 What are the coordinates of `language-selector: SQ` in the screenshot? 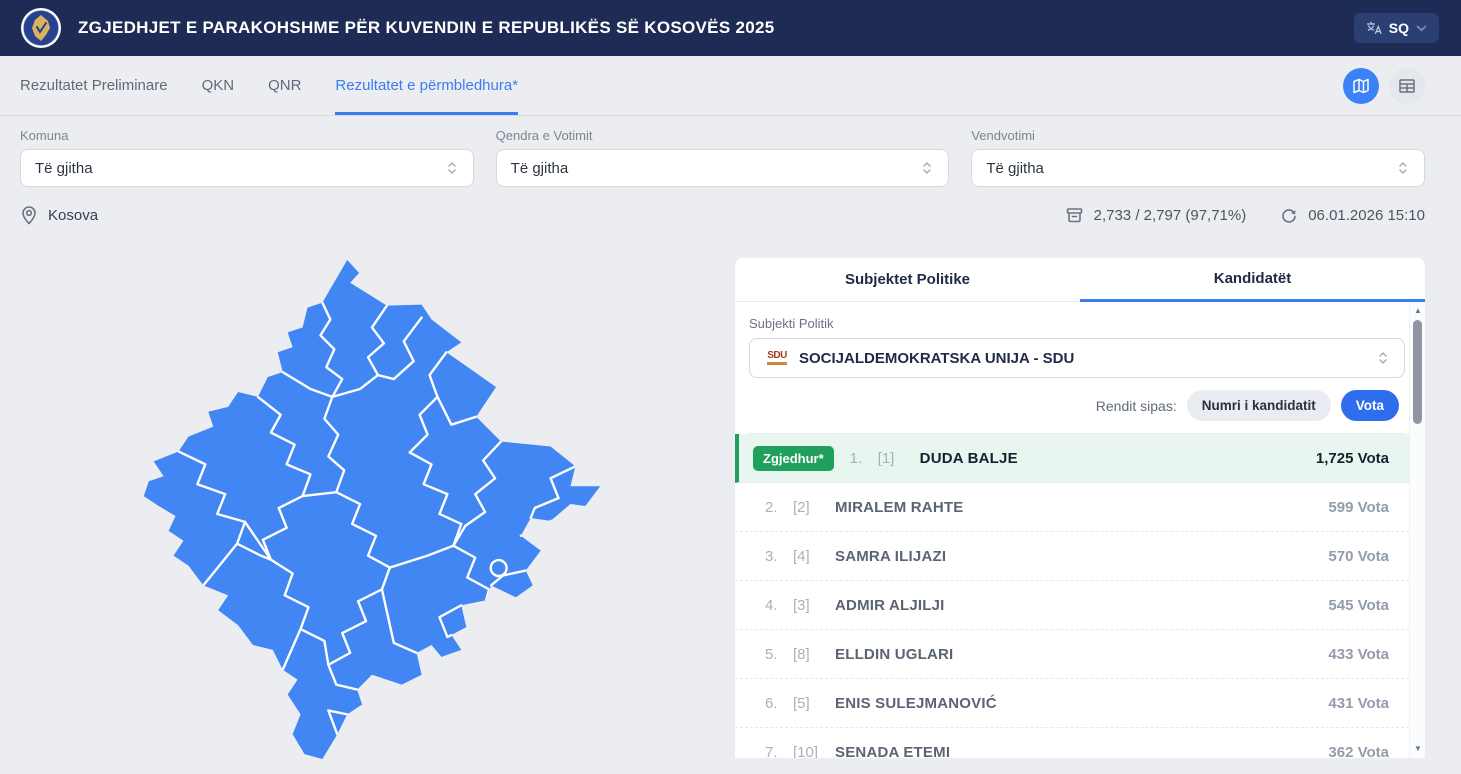 It's located at (1396, 28).